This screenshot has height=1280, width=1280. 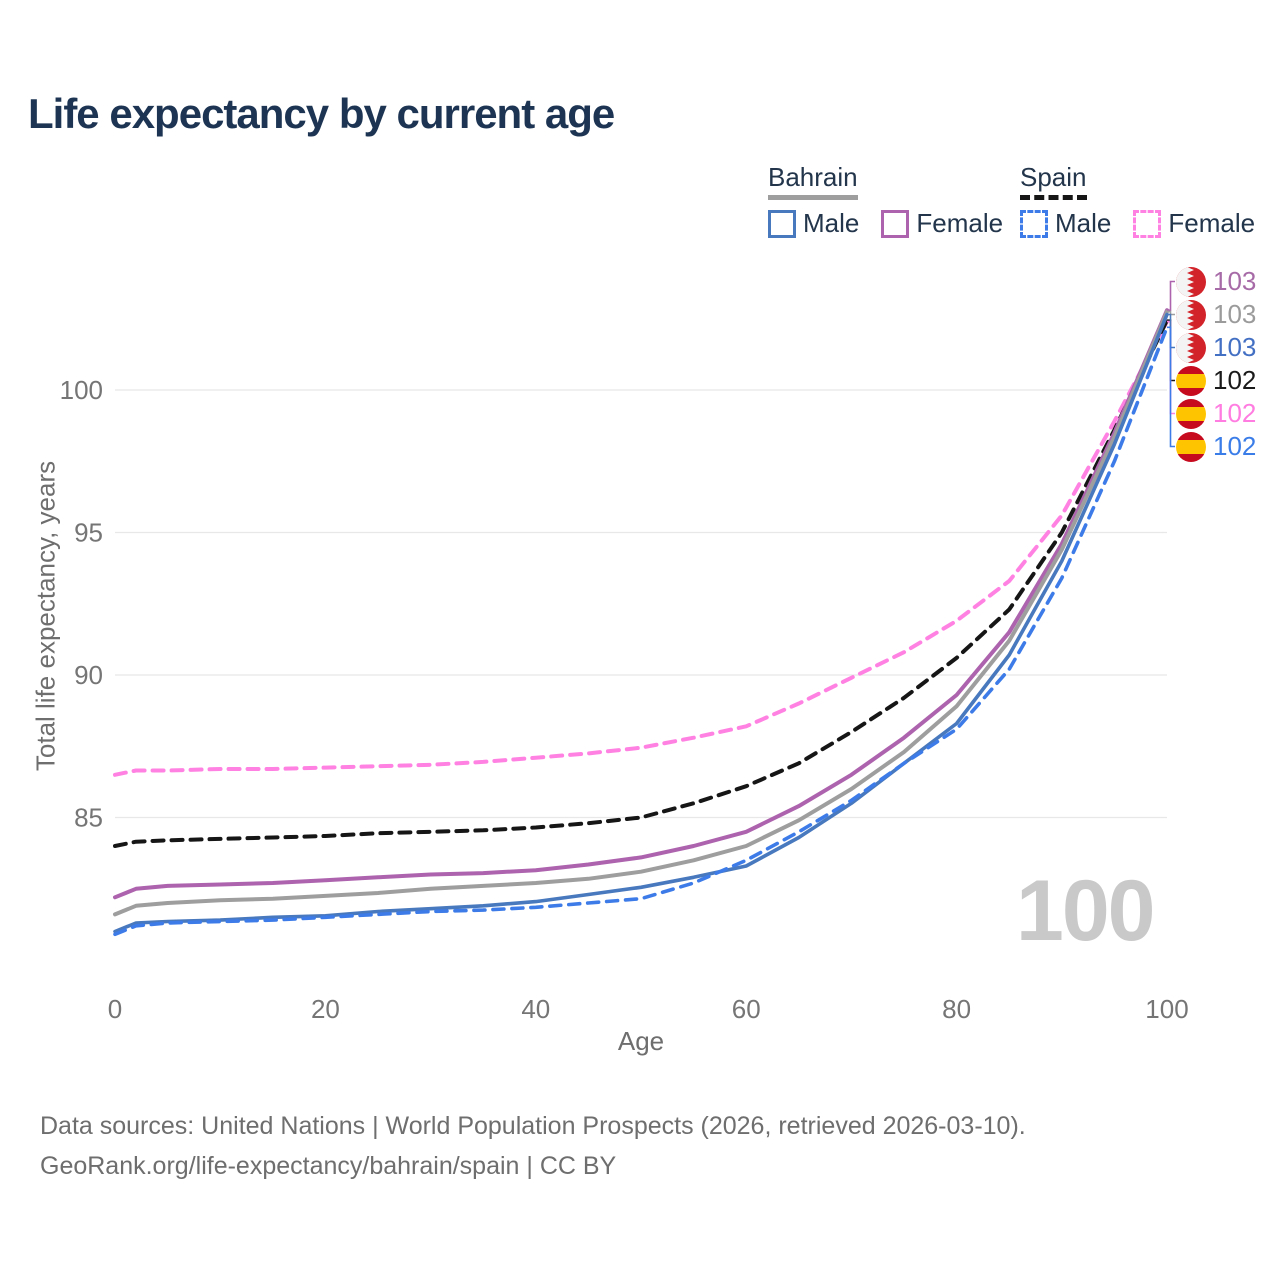 I want to click on x-tick-label: 60, so click(x=746, y=1009).